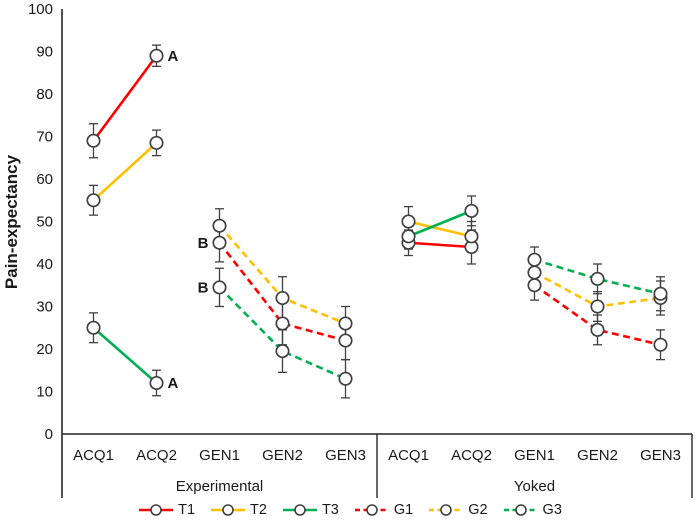  I want to click on y-tick-label: 10, so click(44, 392).